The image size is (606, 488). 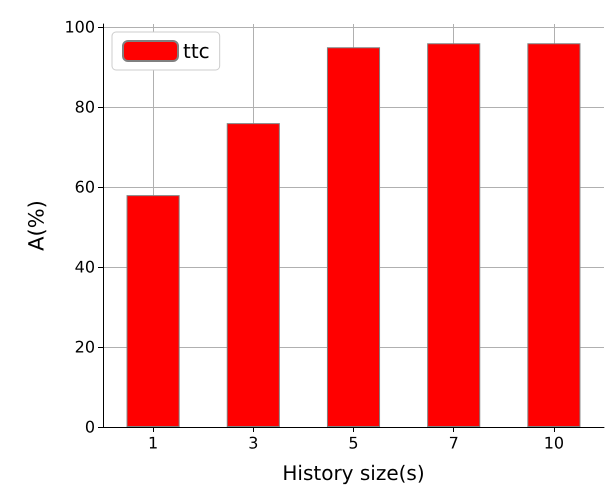 What do you see at coordinates (79, 27) in the screenshot?
I see `y-tick-label: 100` at bounding box center [79, 27].